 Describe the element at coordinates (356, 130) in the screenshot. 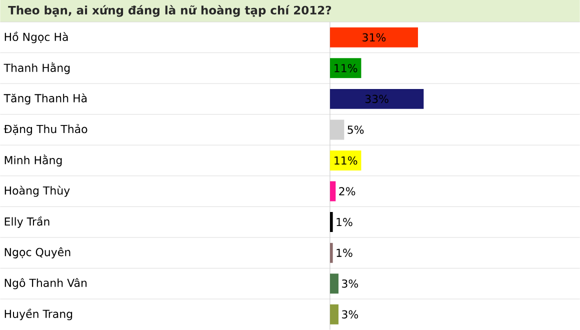

I see `data-label: 5%` at that location.